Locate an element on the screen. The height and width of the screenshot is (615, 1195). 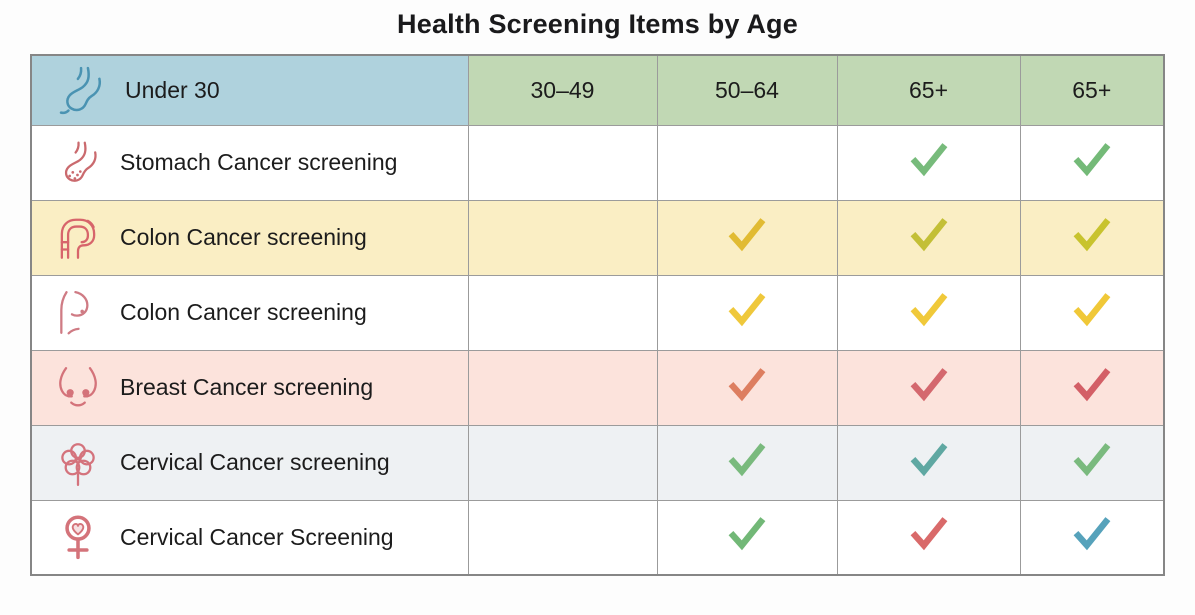
row-label: Cervical Cancer screening is located at coordinates (255, 462).